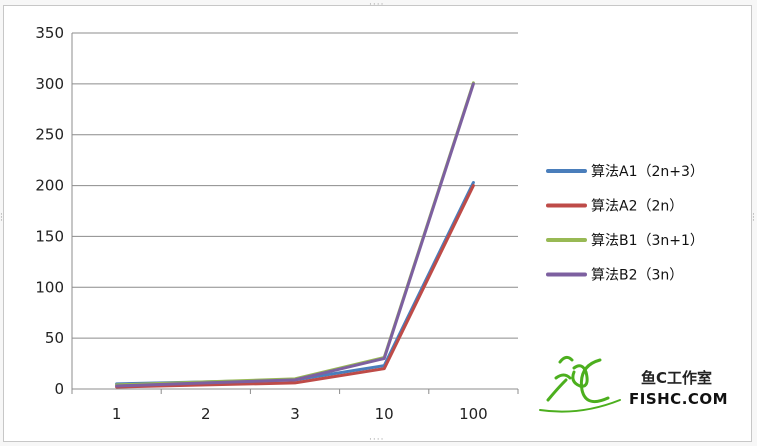 The height and width of the screenshot is (446, 757). What do you see at coordinates (647, 241) in the screenshot?
I see `legend-label-3: 算法B1（3n+1）` at bounding box center [647, 241].